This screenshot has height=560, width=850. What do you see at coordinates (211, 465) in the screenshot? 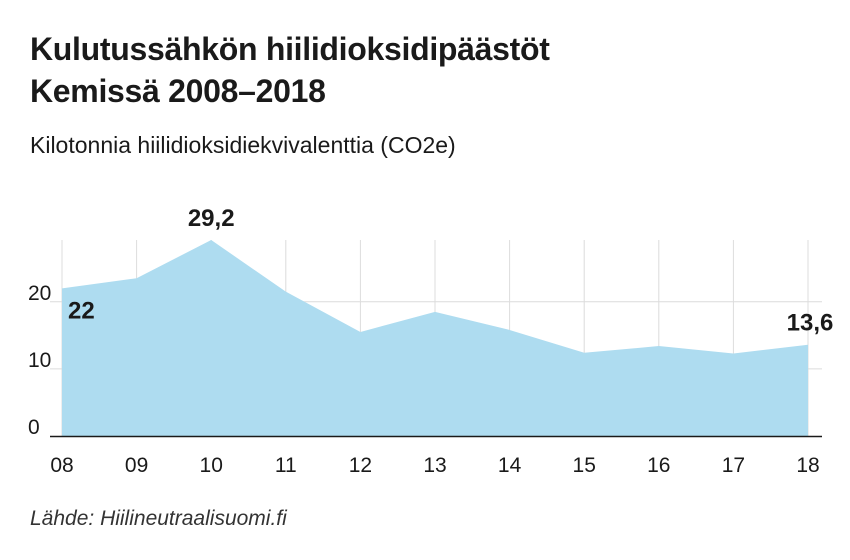
I see `x-tick-label: 10` at bounding box center [211, 465].